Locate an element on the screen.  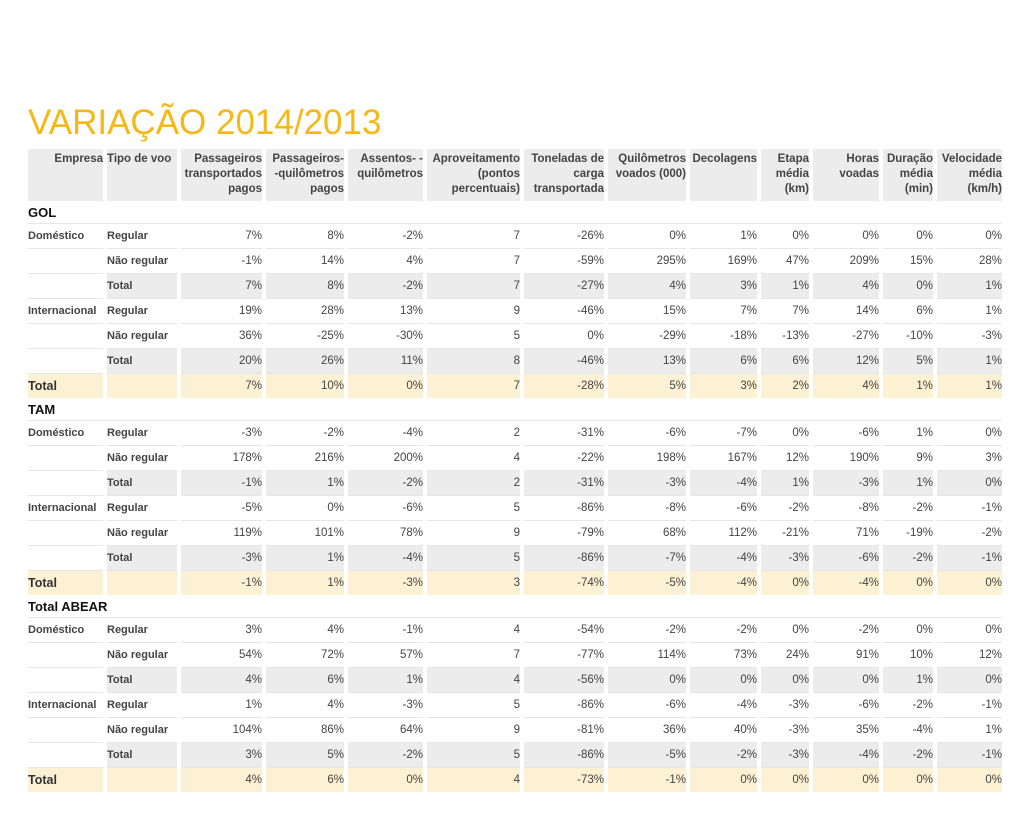
value-cell: -30% is located at coordinates (385, 336).